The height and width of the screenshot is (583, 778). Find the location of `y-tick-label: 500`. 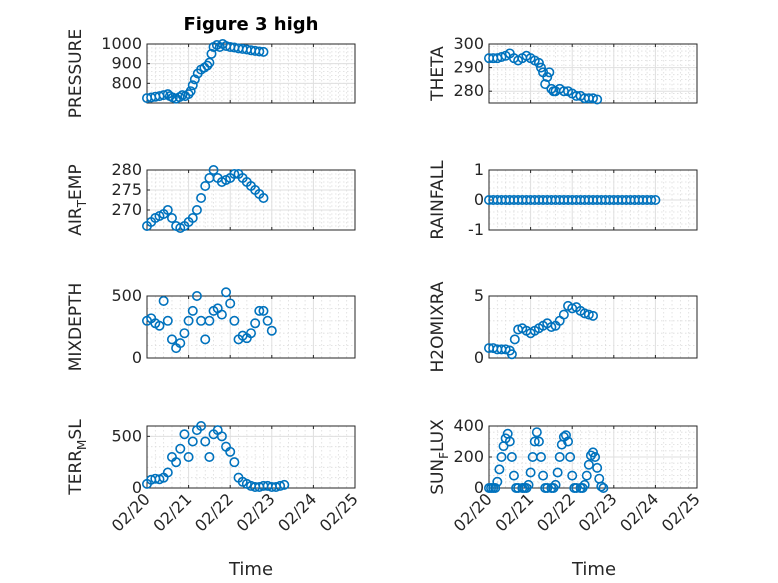

y-tick-label: 500 is located at coordinates (126, 295).